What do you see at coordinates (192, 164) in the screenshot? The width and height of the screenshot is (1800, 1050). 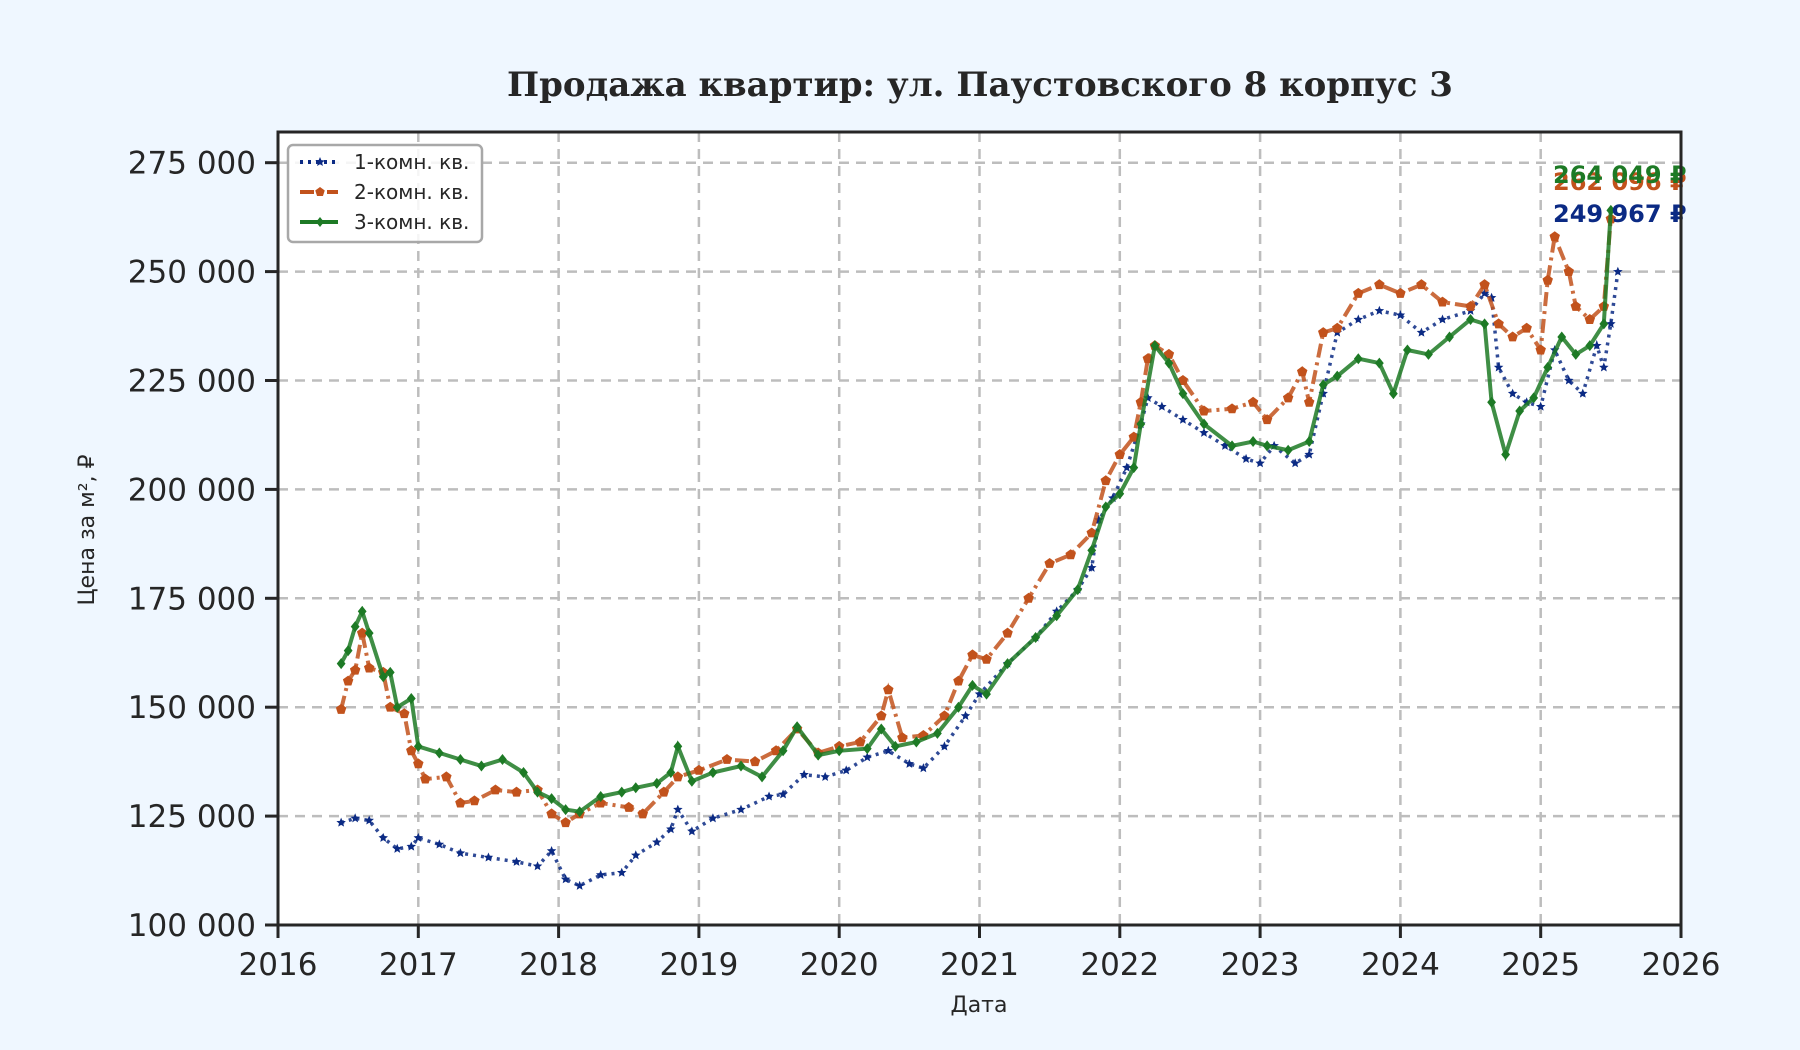 I see `y-tick-label: 275 000` at bounding box center [192, 164].